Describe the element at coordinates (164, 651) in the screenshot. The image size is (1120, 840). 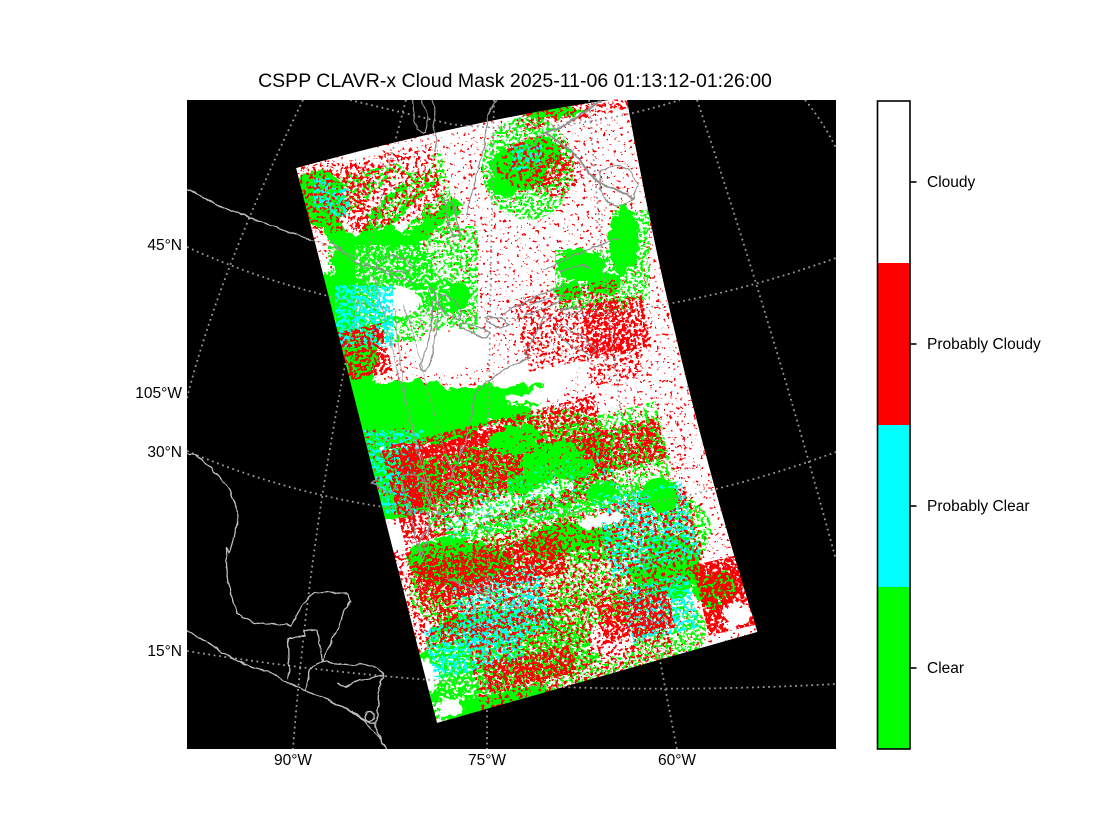
I see `svg-text: 15°N` at that location.